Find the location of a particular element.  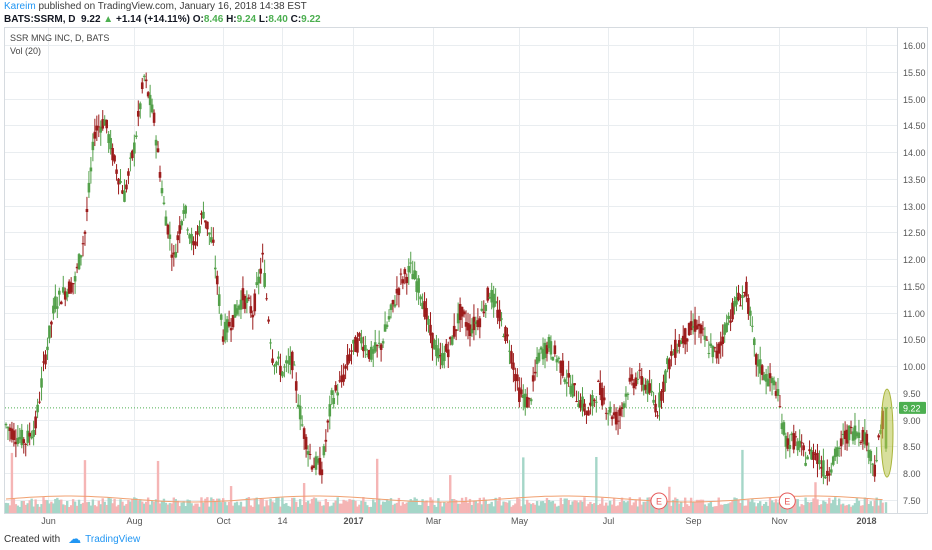

author-link: Kareim is located at coordinates (20, 6).